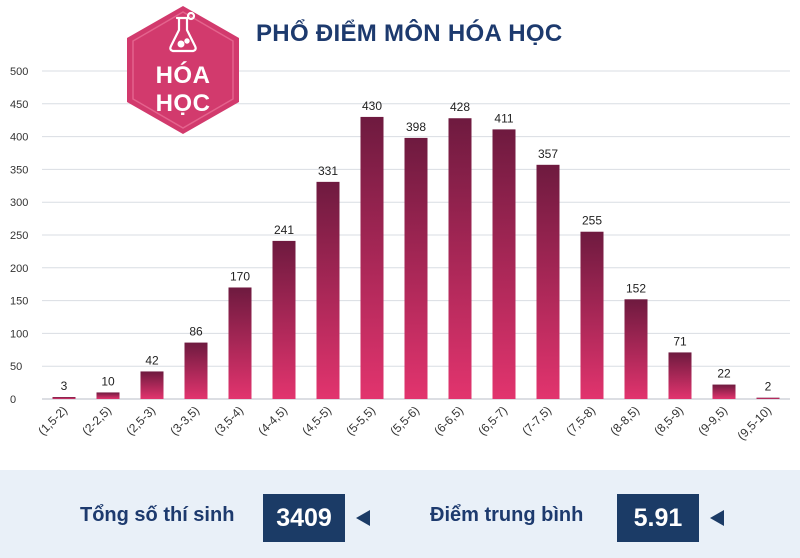  I want to click on x-tick-label: (5-5,5), so click(360, 420).